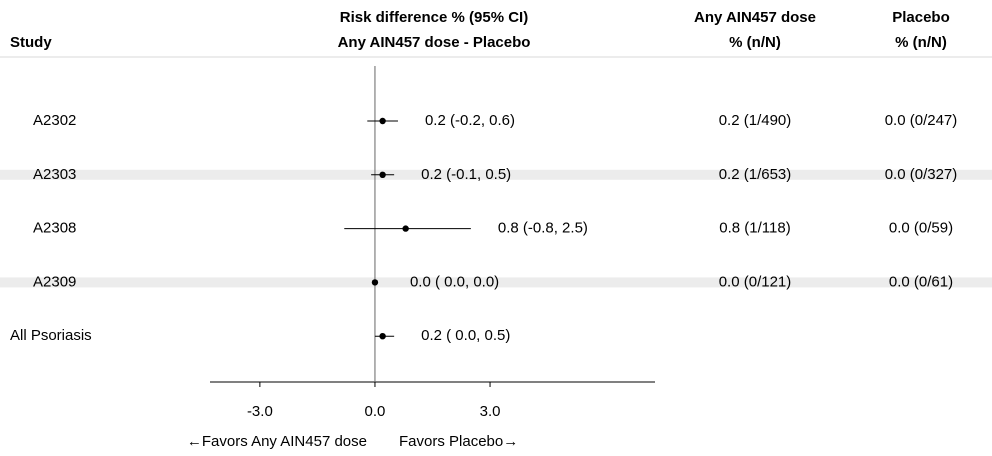  What do you see at coordinates (54, 174) in the screenshot?
I see `study-label: A2303` at bounding box center [54, 174].